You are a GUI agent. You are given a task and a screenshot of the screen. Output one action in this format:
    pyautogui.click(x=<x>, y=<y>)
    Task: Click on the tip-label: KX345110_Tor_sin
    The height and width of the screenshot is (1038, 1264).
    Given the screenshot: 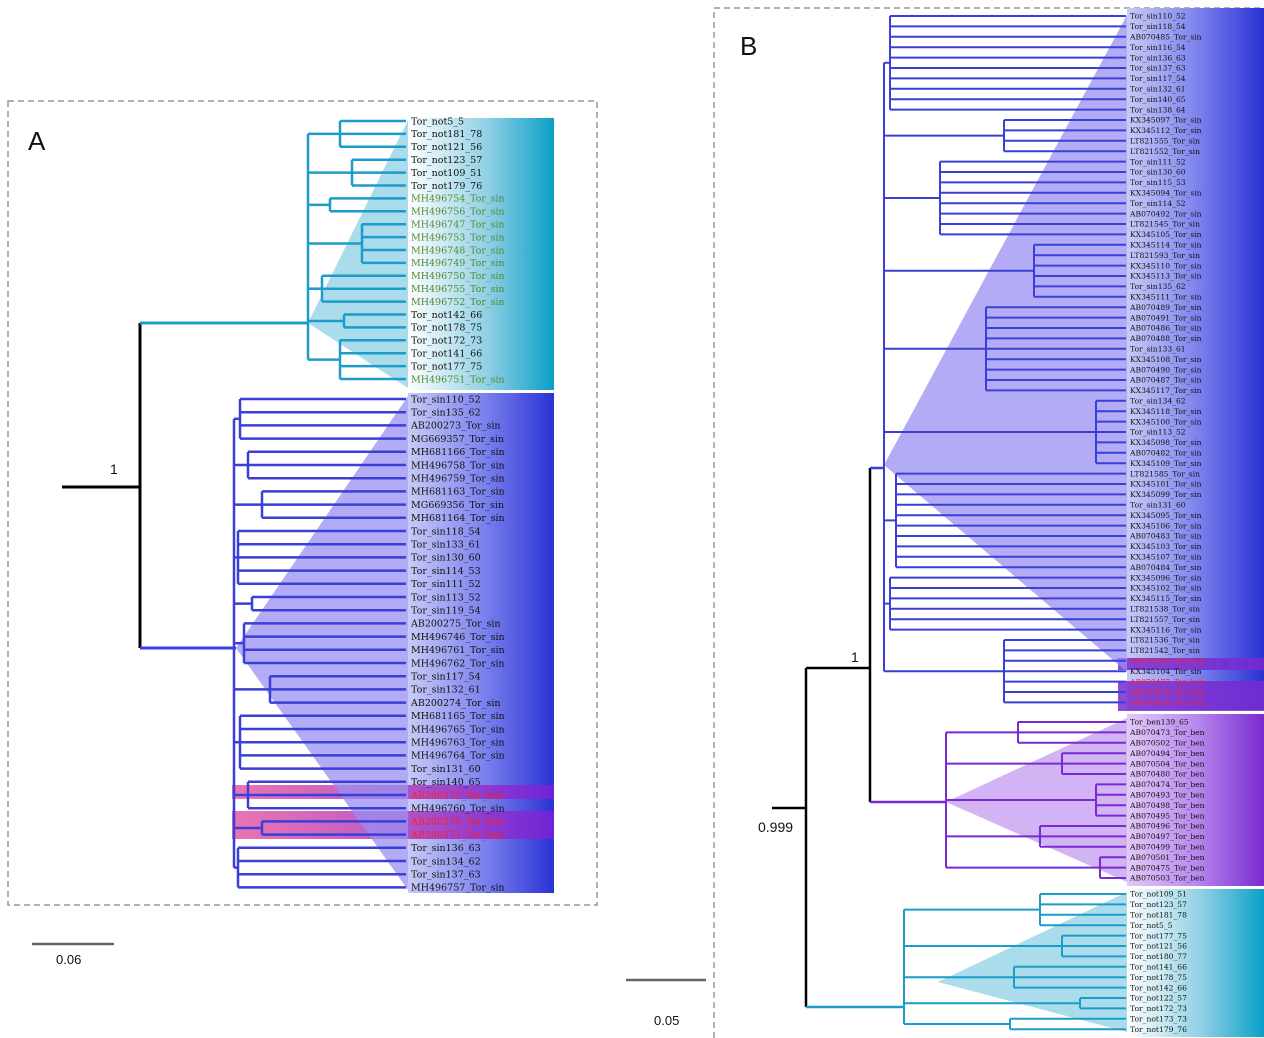 What is the action you would take?
    pyautogui.click(x=1166, y=265)
    